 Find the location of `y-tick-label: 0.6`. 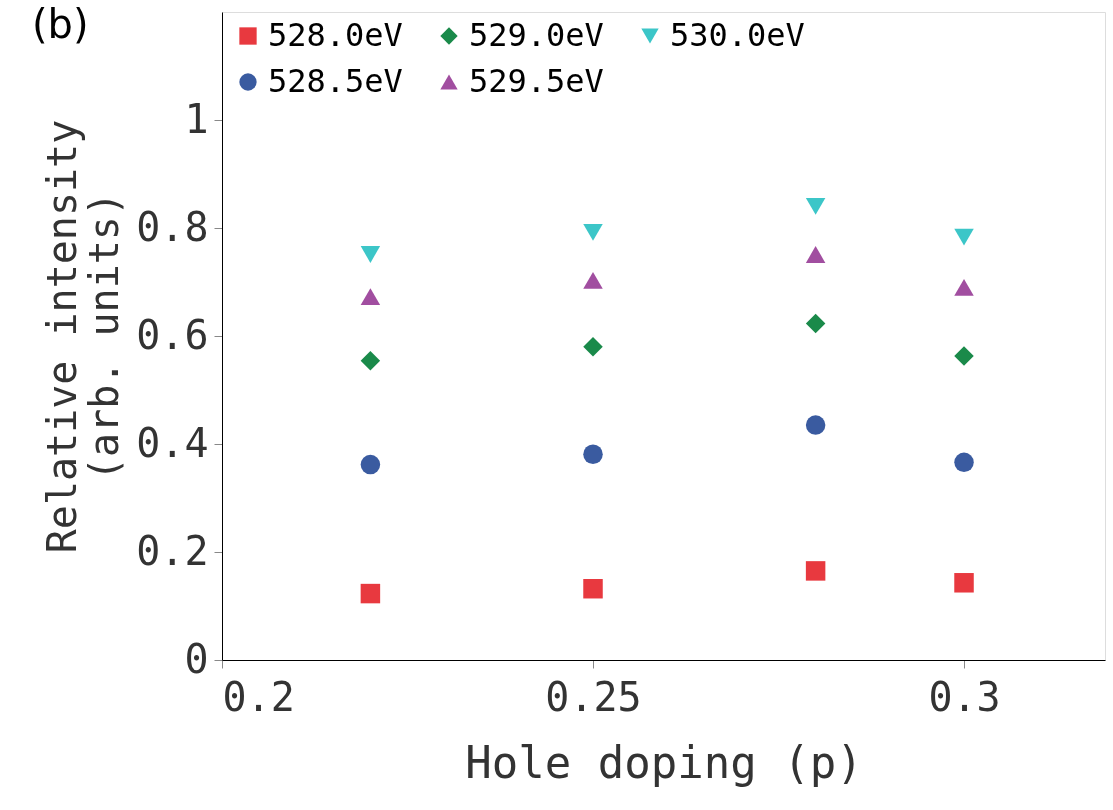

y-tick-label: 0.6 is located at coordinates (172, 334).